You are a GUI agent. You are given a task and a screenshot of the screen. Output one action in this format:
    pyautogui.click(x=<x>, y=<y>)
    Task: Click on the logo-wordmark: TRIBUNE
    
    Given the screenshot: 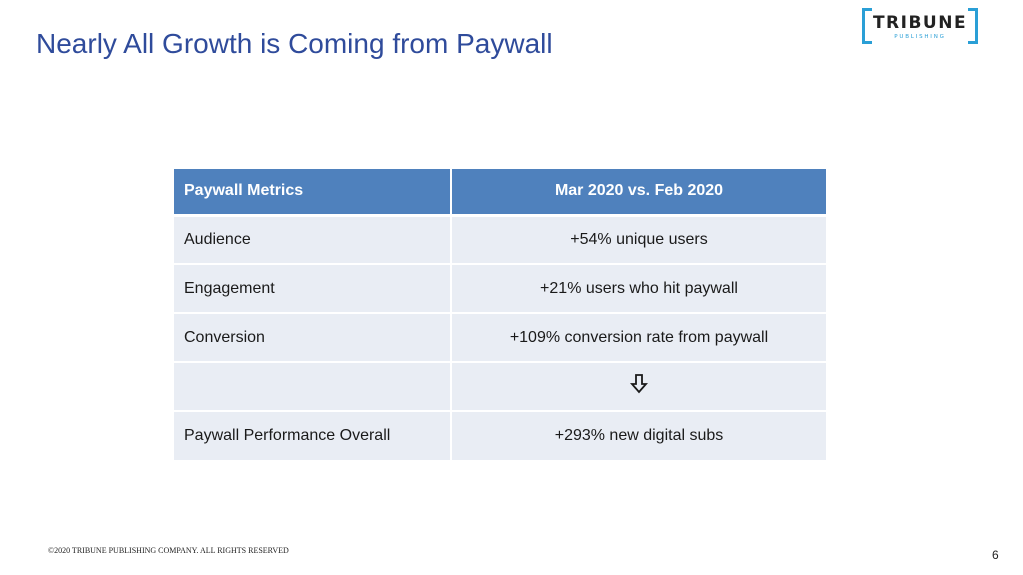 What is the action you would take?
    pyautogui.click(x=920, y=23)
    